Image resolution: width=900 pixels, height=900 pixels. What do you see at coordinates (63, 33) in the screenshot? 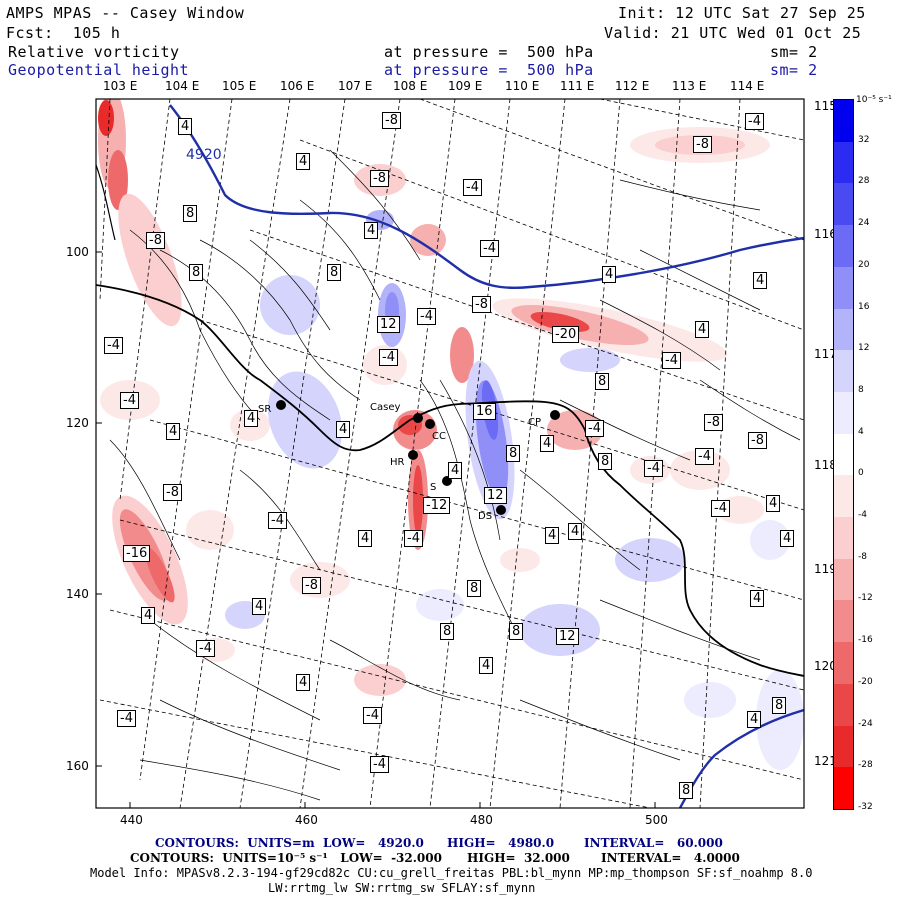
I see `forecast-hour: Fcst: 105 h` at bounding box center [63, 33].